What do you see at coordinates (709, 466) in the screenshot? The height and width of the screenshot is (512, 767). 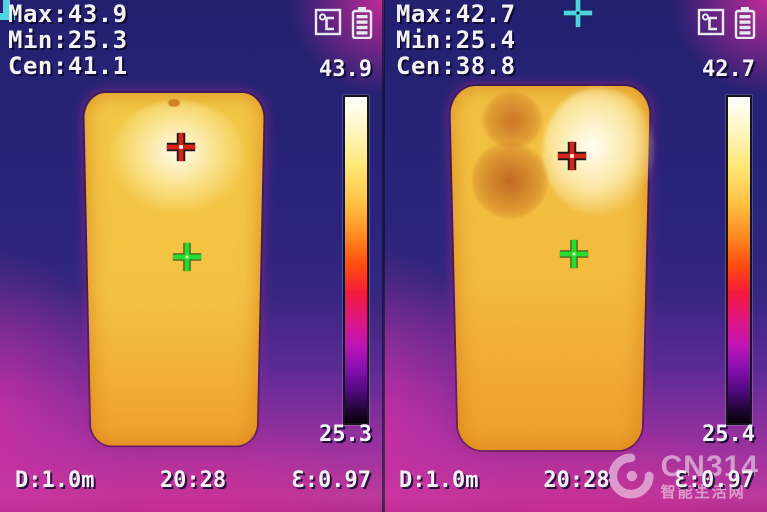 I see `watermark-brand: CN314` at bounding box center [709, 466].